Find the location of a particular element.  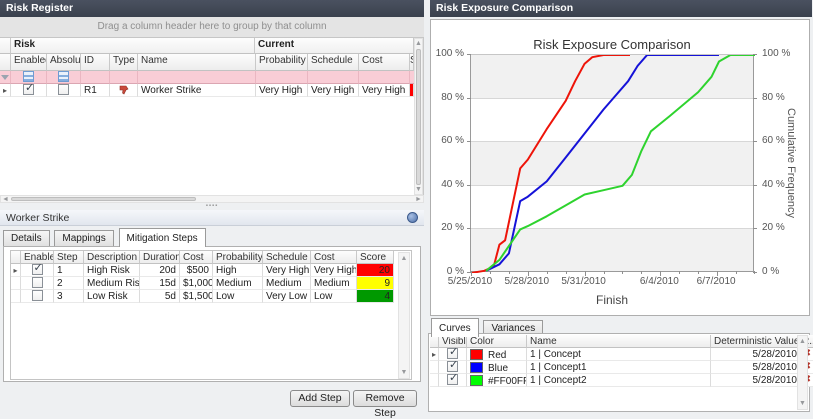

risk-cost-cell: Very High is located at coordinates (384, 90).